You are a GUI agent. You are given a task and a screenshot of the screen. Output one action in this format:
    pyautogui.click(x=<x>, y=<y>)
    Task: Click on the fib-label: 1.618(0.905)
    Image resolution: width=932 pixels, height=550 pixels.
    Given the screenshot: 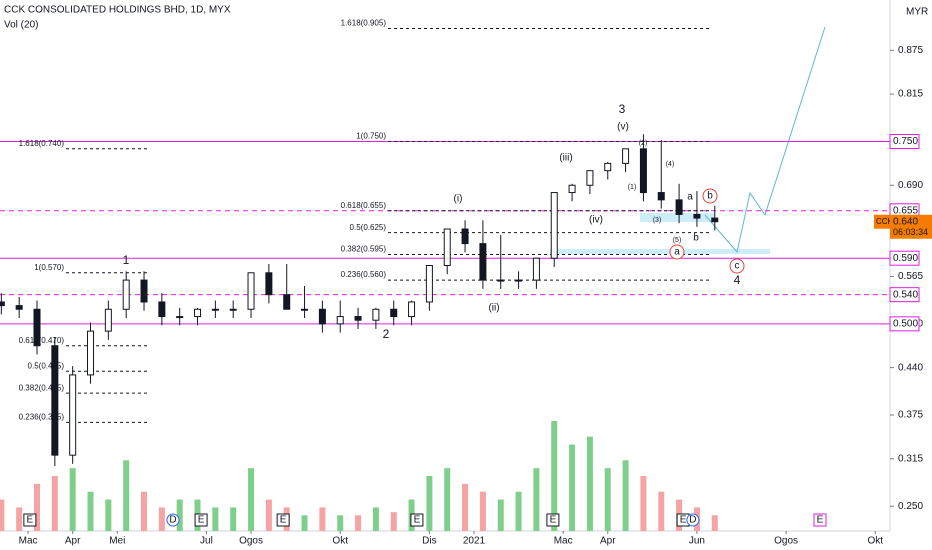 What is the action you would take?
    pyautogui.click(x=364, y=23)
    